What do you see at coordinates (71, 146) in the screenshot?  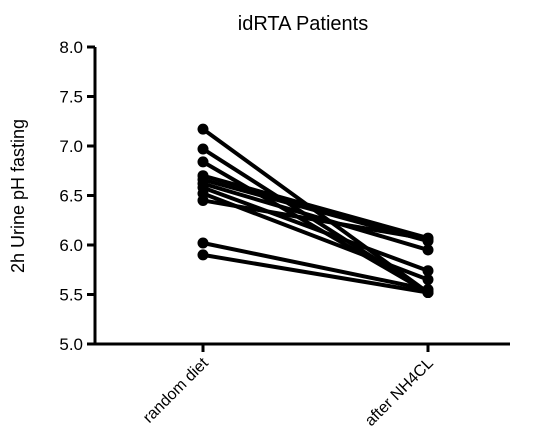 I see `y-tick-label: 7.0` at bounding box center [71, 146].